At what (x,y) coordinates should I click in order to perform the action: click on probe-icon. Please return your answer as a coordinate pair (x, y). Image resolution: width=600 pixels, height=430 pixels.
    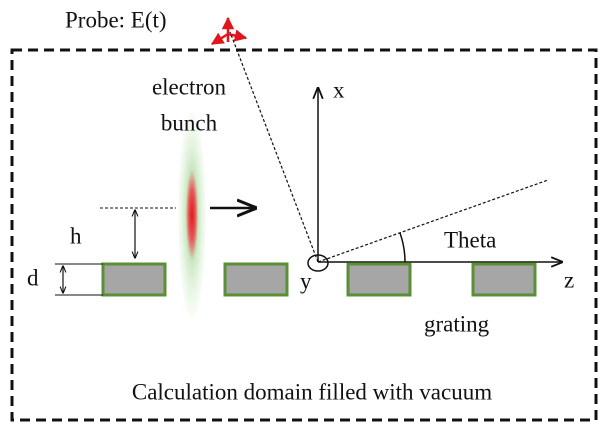
    Looking at the image, I should click on (229, 31).